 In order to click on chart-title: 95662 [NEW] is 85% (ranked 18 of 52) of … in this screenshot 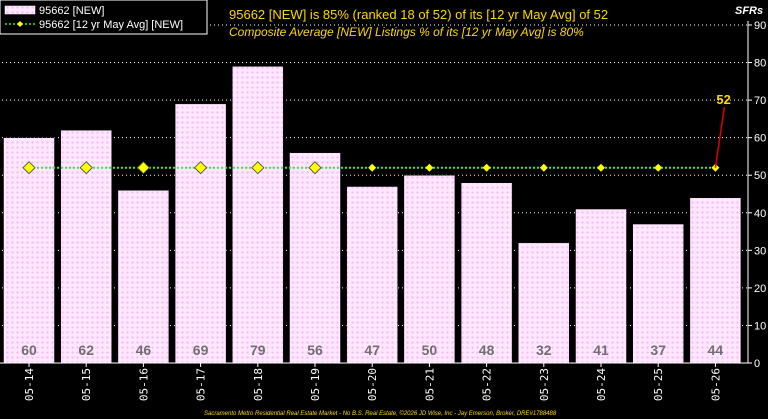, I will do `click(418, 14)`.